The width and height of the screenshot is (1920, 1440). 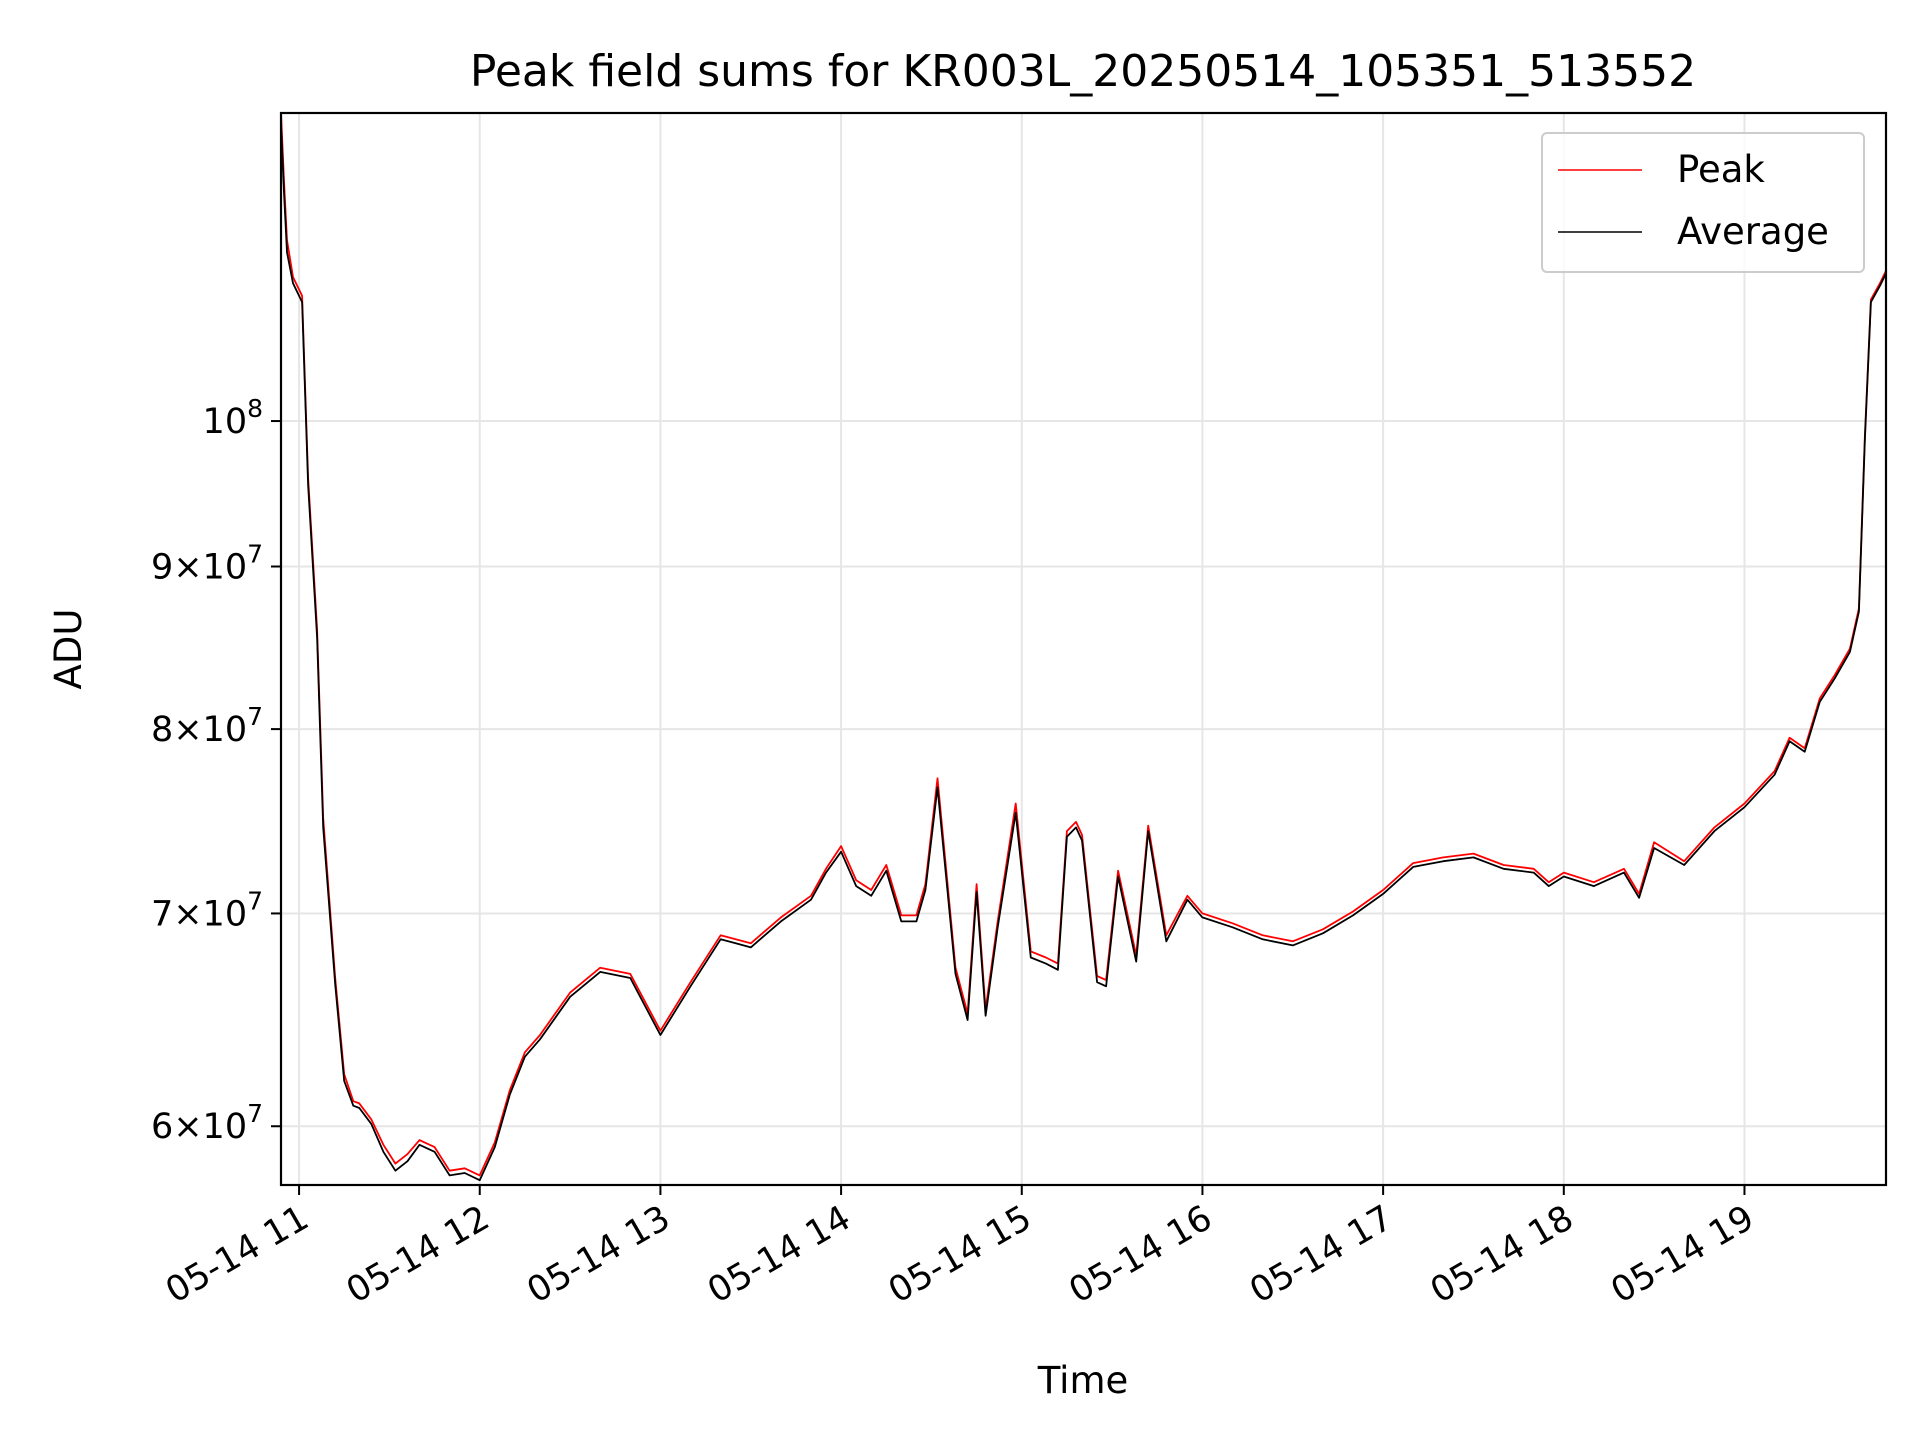 I want to click on legend-label-average: Average, so click(x=1753, y=231).